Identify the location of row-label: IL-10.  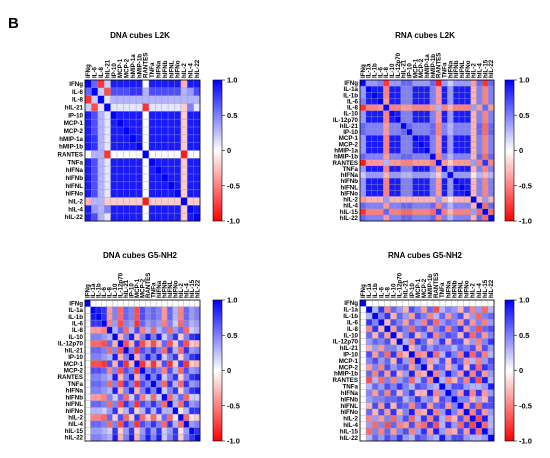
(76, 337).